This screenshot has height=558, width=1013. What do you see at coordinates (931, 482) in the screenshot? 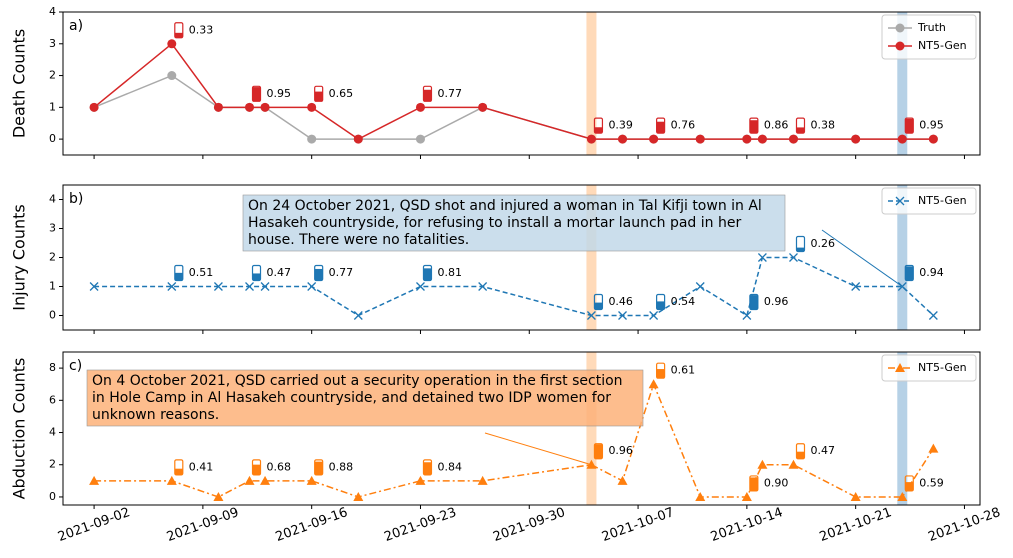
I see `confidence-label: 0.59` at bounding box center [931, 482].